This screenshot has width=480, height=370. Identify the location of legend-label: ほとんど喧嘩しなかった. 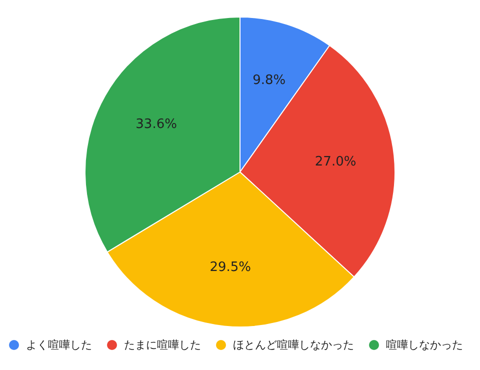
(293, 345).